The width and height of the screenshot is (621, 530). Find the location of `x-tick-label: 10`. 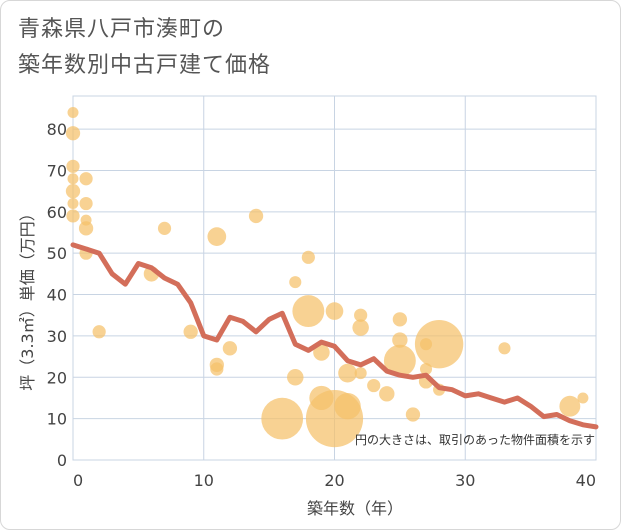

x-tick-label: 10 is located at coordinates (204, 480).